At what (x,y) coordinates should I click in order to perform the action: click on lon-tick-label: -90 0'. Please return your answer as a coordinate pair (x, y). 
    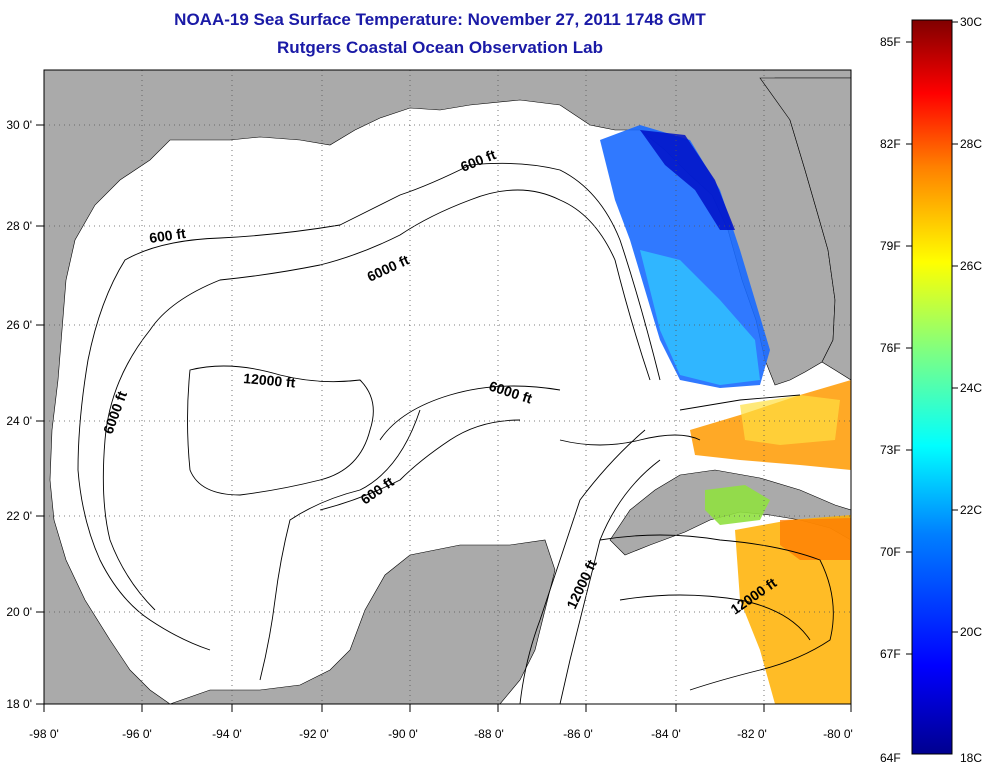
    Looking at the image, I should click on (403, 734).